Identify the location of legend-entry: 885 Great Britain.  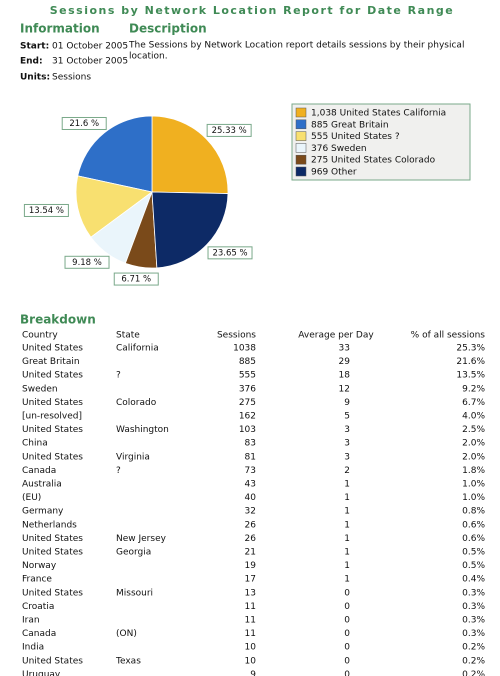
(350, 125).